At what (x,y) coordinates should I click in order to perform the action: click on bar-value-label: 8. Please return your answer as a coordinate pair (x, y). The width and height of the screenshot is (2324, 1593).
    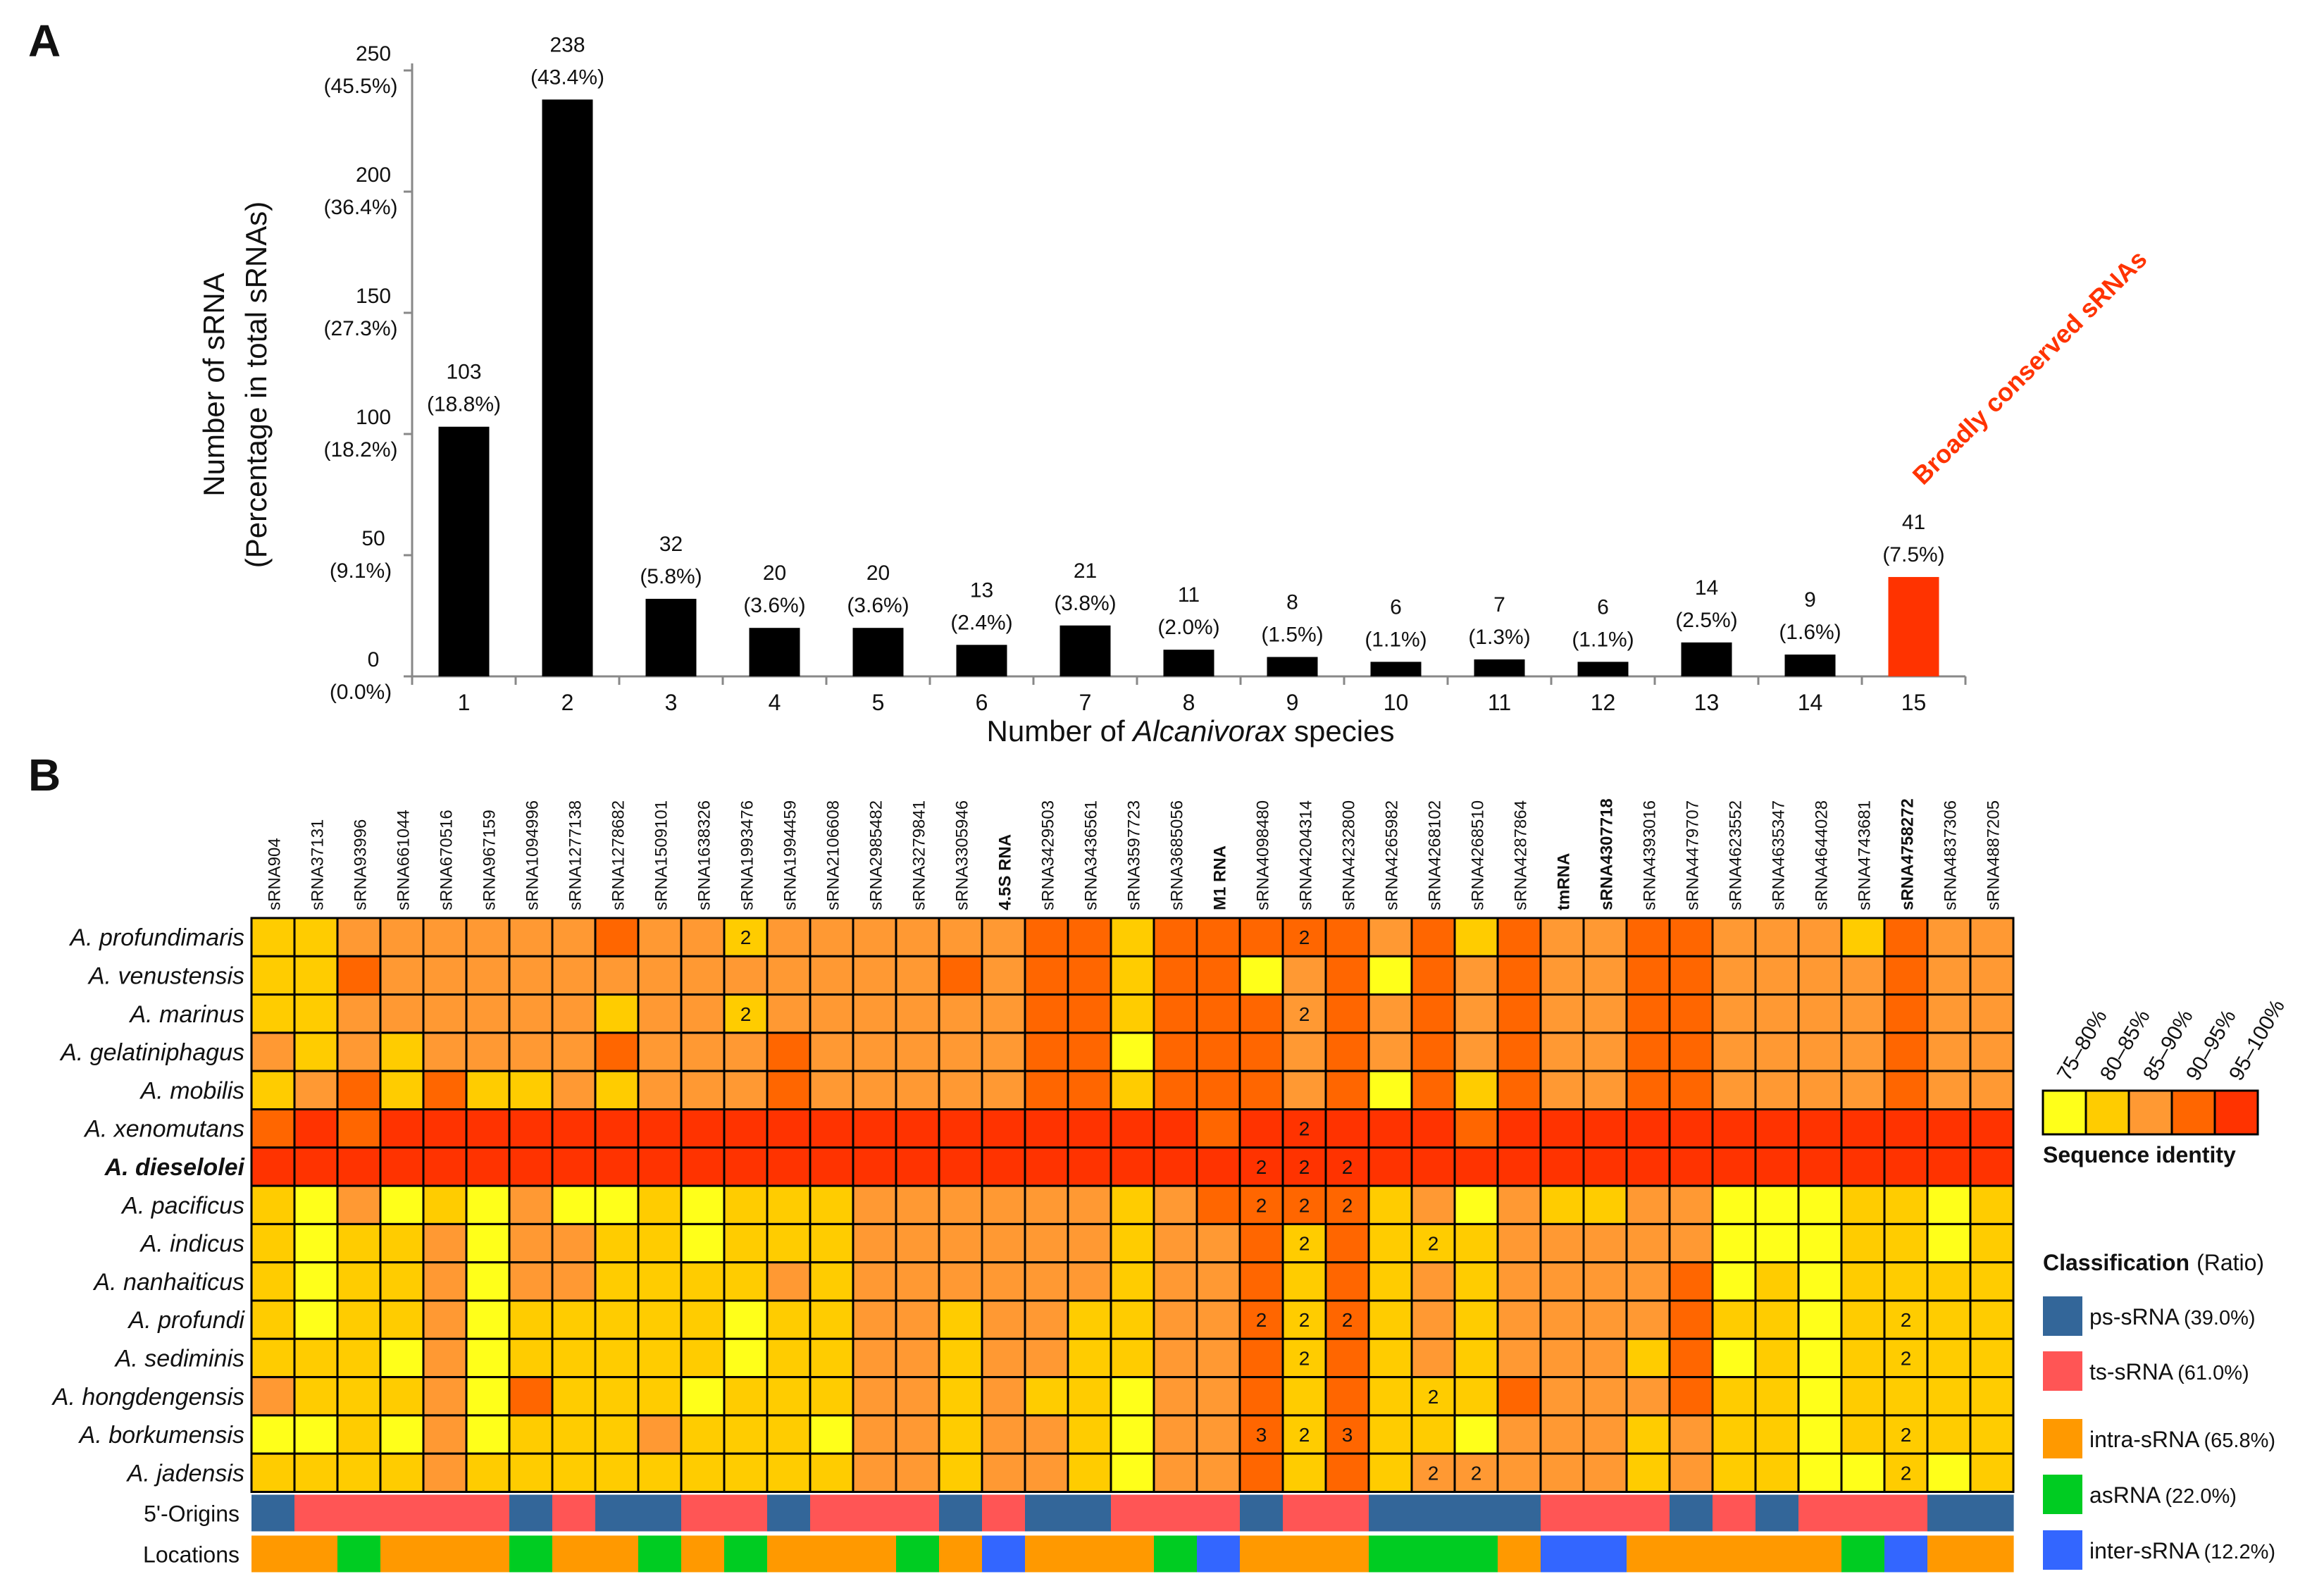
    Looking at the image, I should click on (1292, 602).